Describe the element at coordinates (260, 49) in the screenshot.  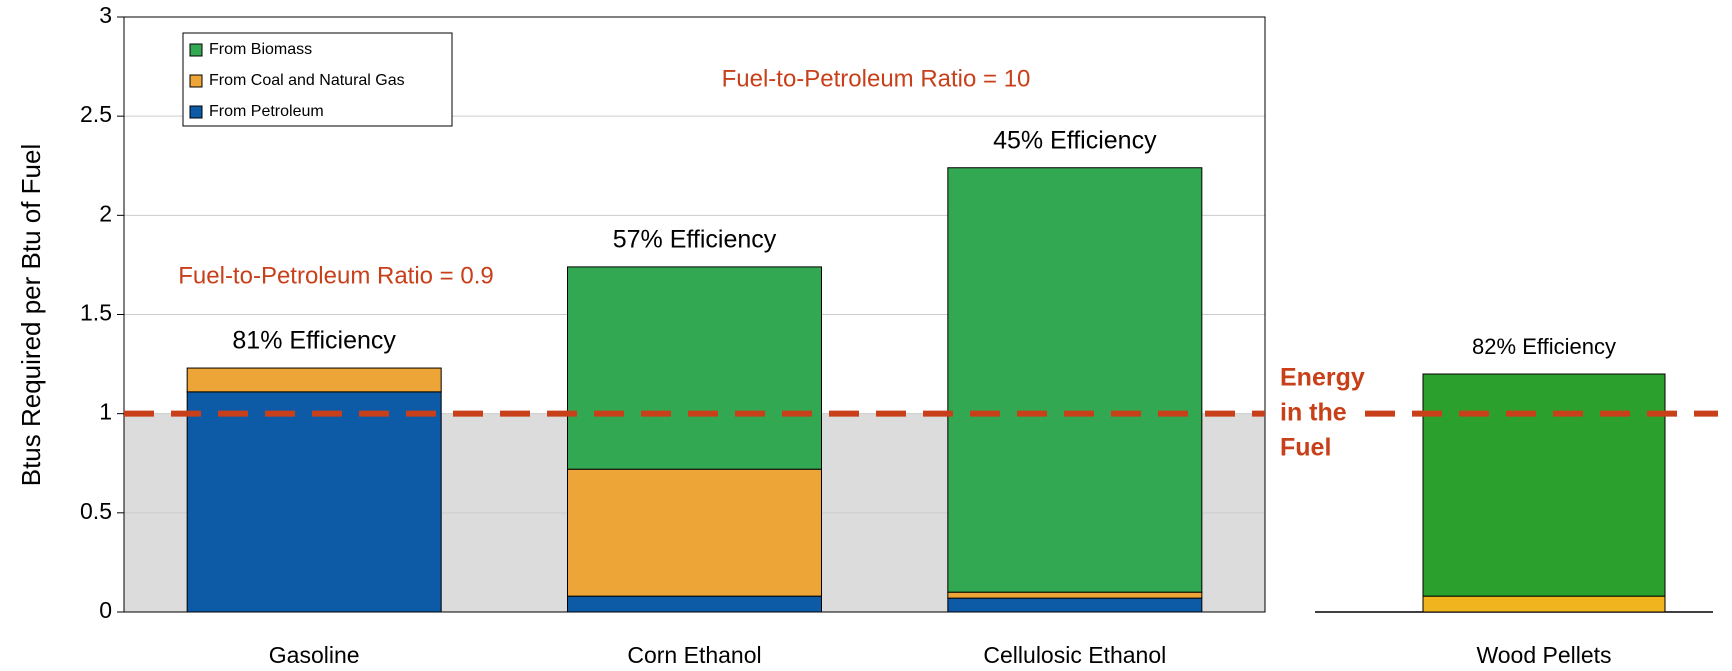
I see `legend-label: From Biomass` at that location.